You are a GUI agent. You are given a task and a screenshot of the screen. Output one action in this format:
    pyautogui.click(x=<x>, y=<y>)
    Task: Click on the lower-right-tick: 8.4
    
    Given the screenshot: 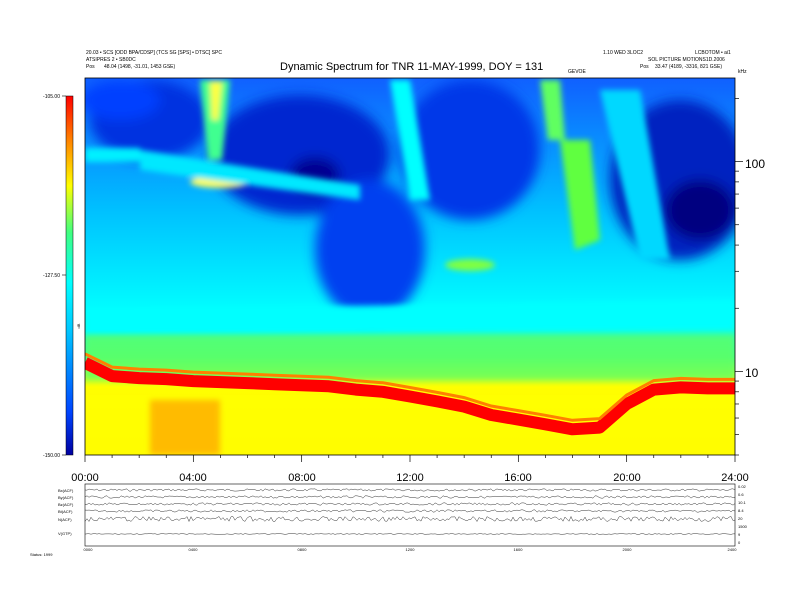 What is the action you would take?
    pyautogui.click(x=741, y=510)
    